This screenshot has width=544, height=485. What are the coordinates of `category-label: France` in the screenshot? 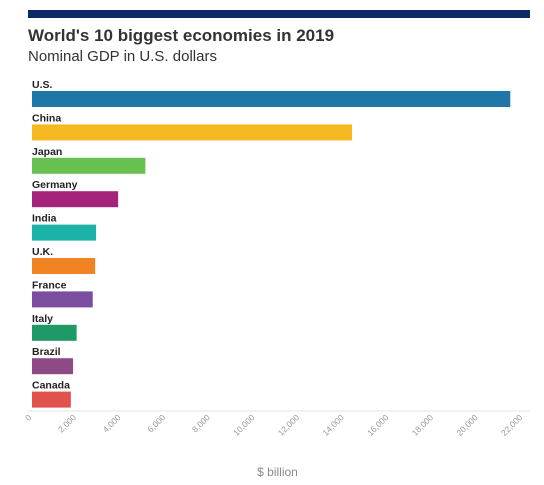 It's located at (49, 285).